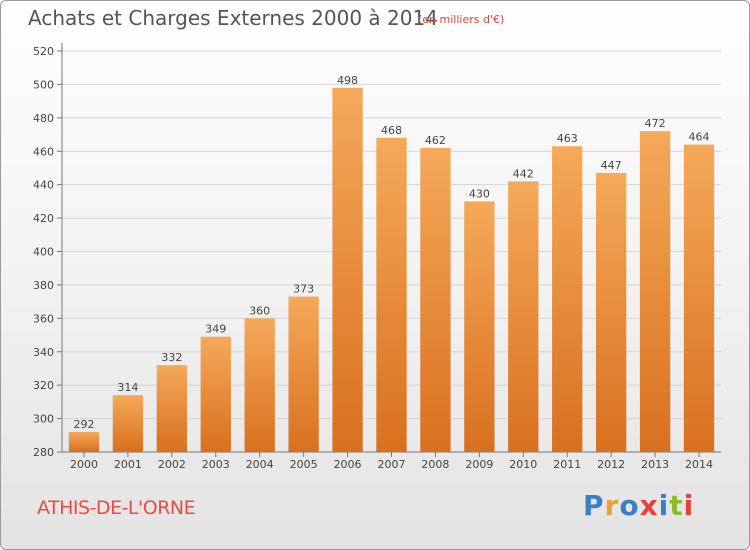 The image size is (750, 550). I want to click on x-tick-label: 2007, so click(392, 464).